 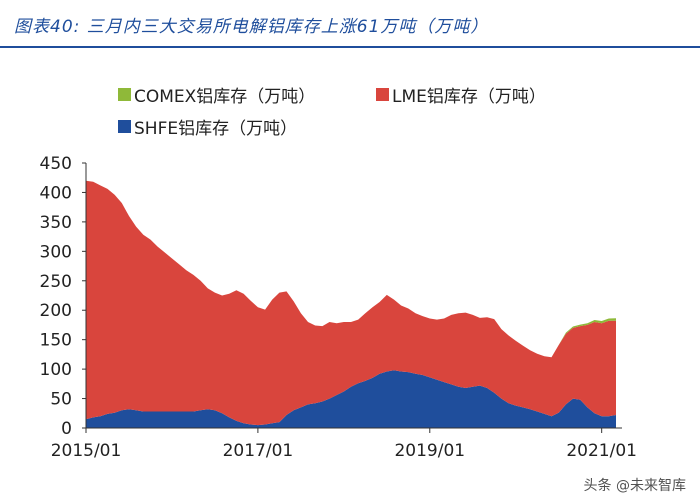 I want to click on legend-comex-label: COMEX铝库存（万吨）, so click(x=225, y=97).